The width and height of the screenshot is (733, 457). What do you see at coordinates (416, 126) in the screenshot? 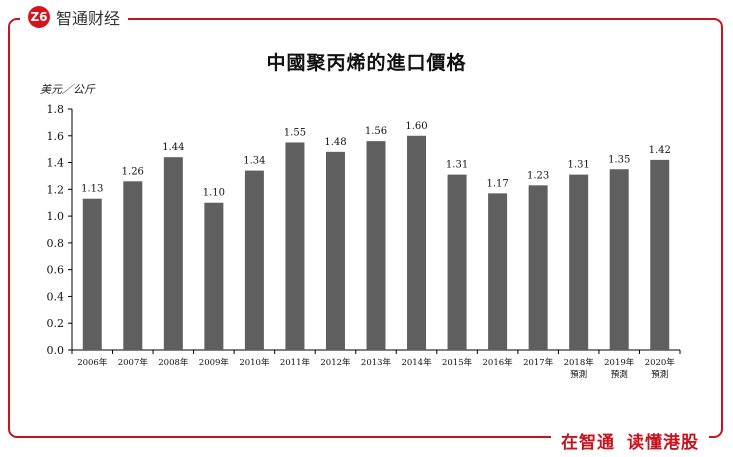
I see `data-label: 1.60` at bounding box center [416, 126].